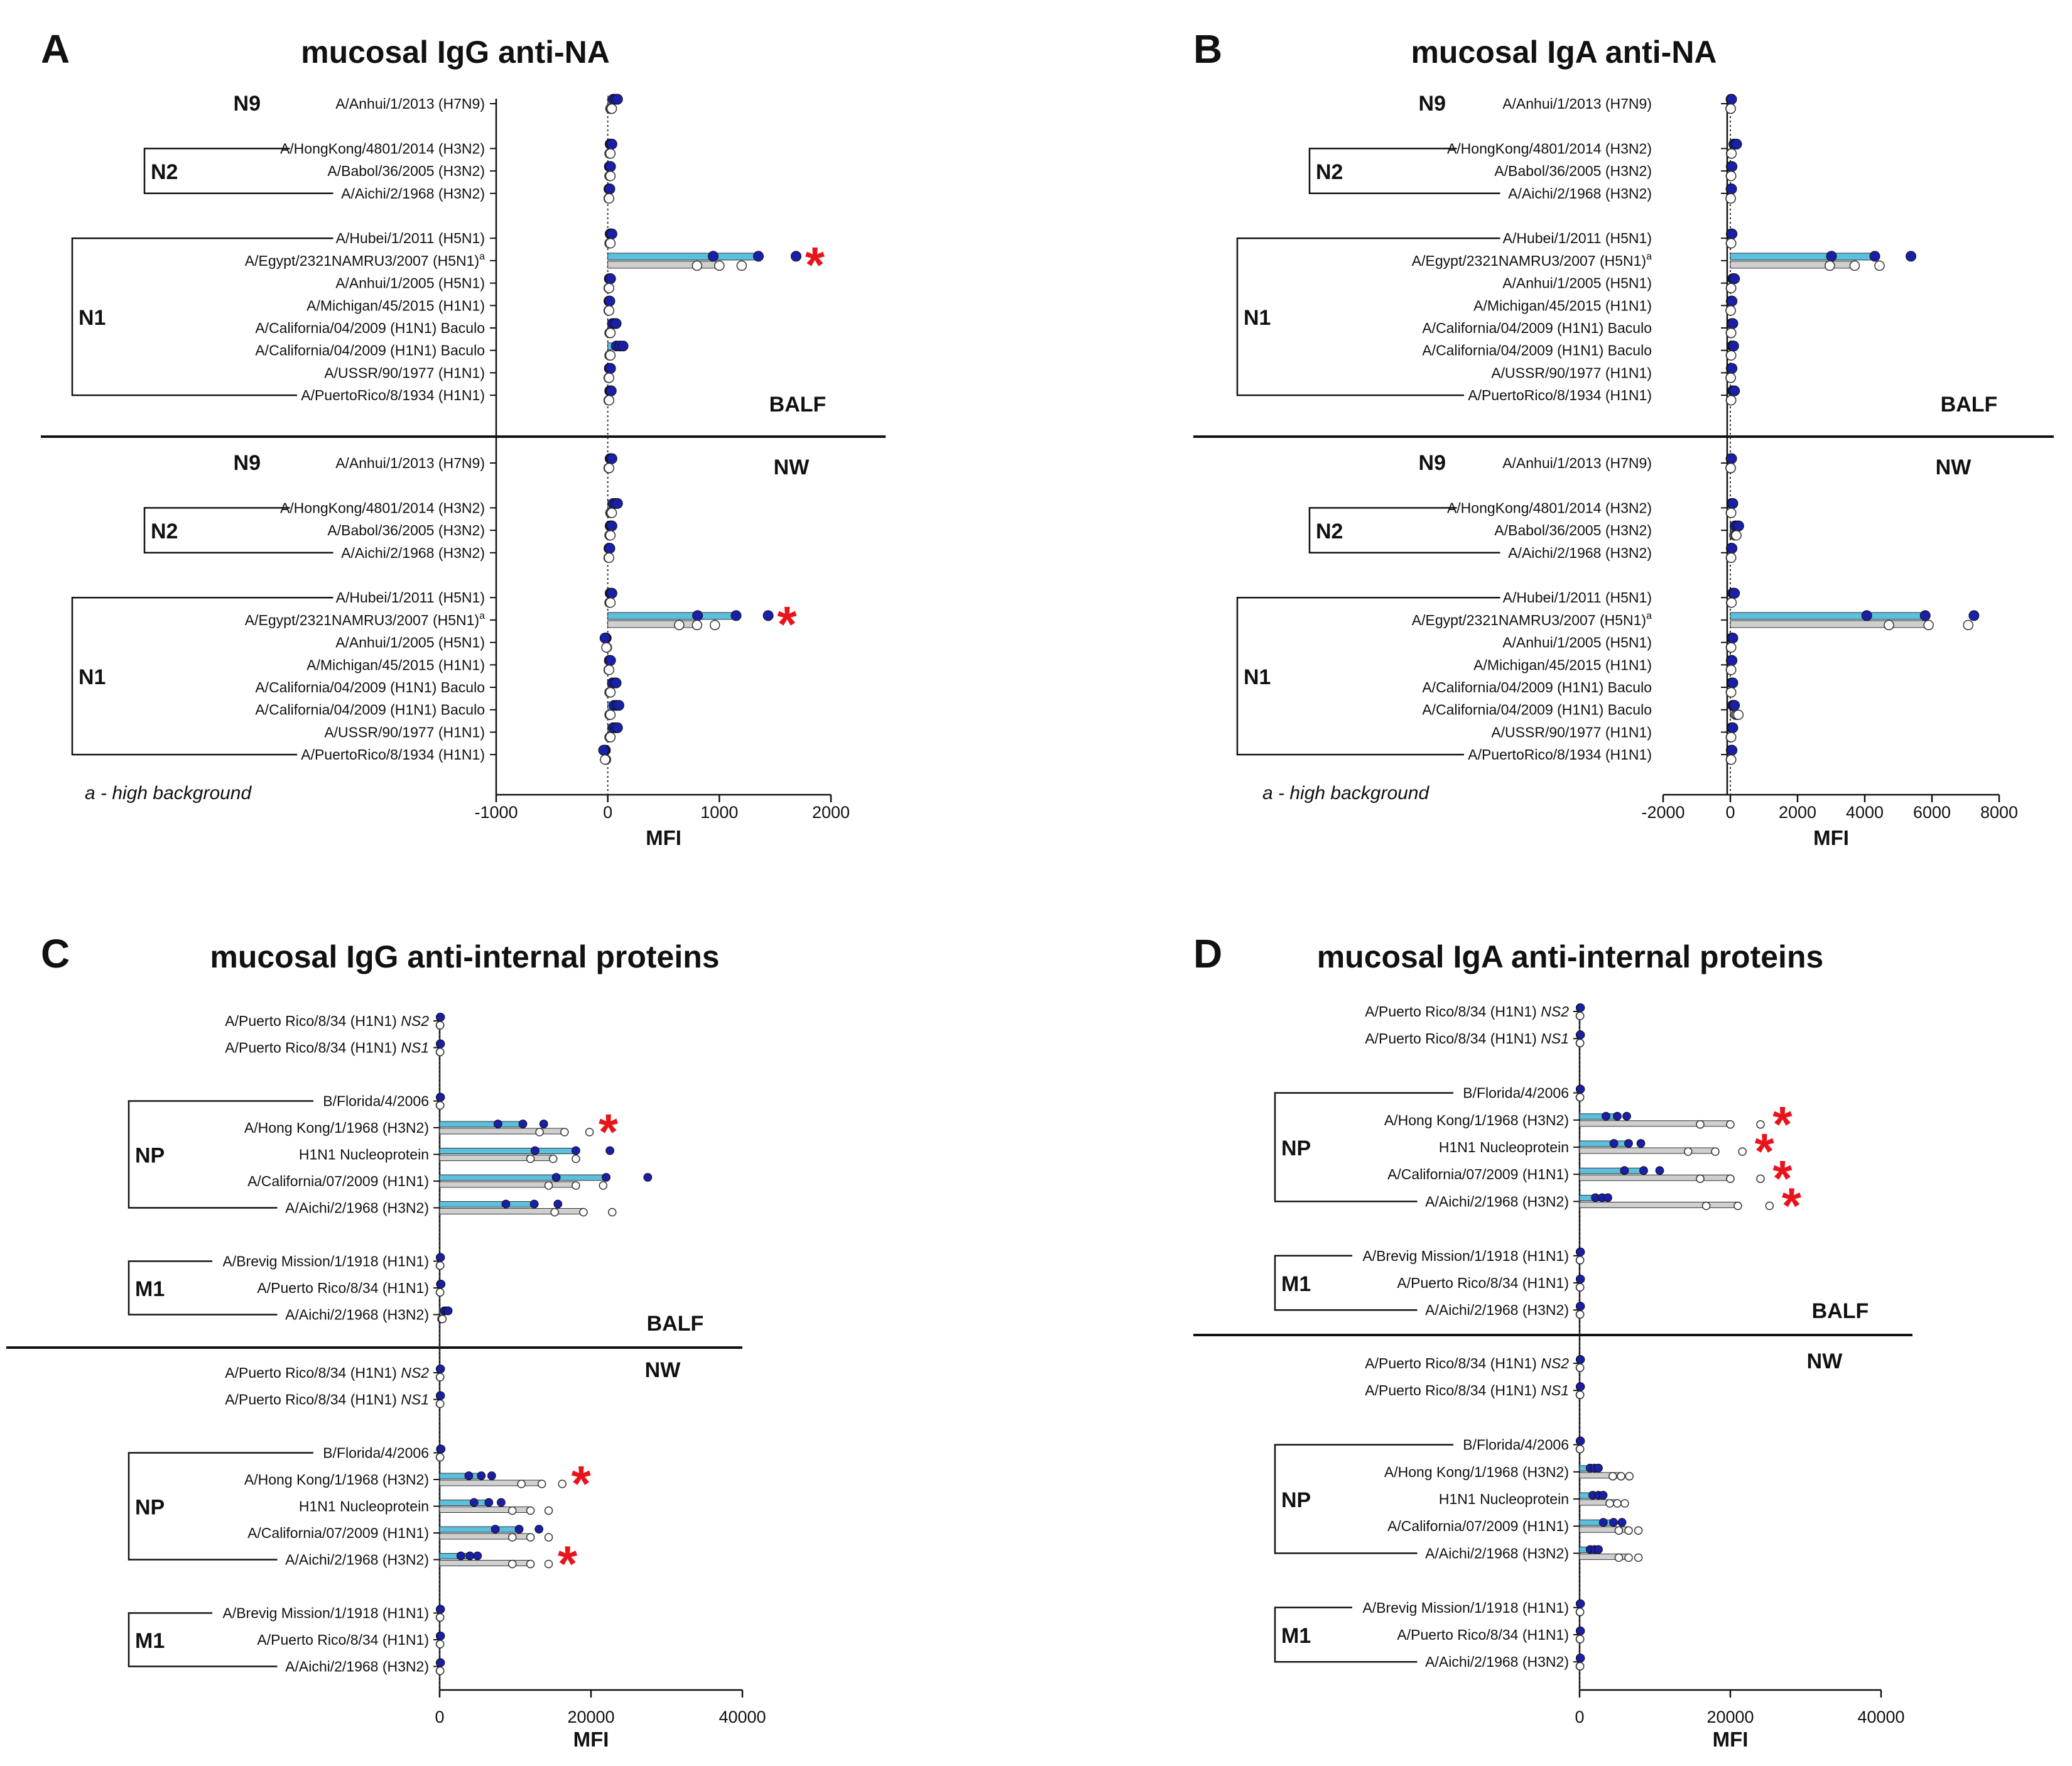  I want to click on category-label: A/Hong Kong/1/1968 (H3N2), so click(1476, 1472).